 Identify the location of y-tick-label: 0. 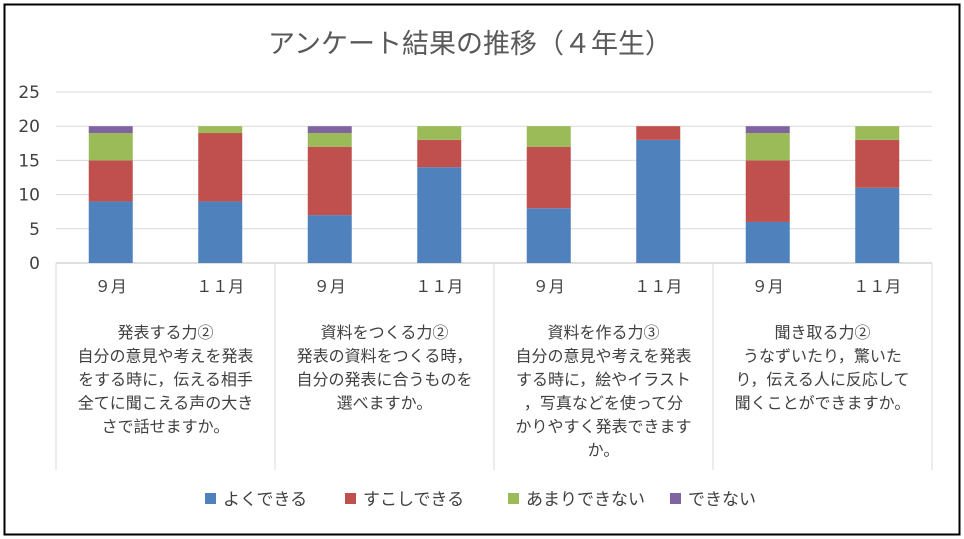
(34, 264).